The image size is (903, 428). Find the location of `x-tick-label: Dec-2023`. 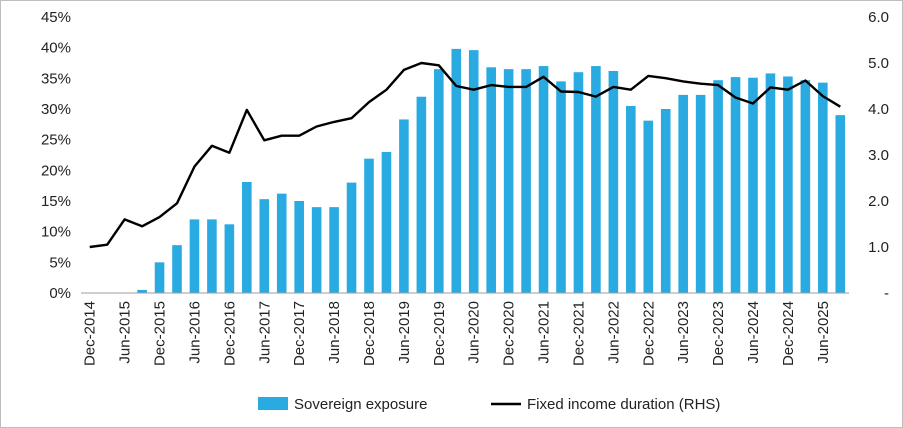

x-tick-label: Dec-2023 is located at coordinates (718, 333).